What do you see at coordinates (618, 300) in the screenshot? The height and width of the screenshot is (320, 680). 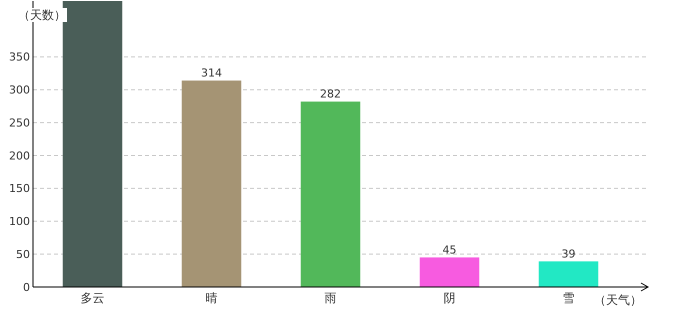 I see `x-axis-title: （天气）` at bounding box center [618, 300].